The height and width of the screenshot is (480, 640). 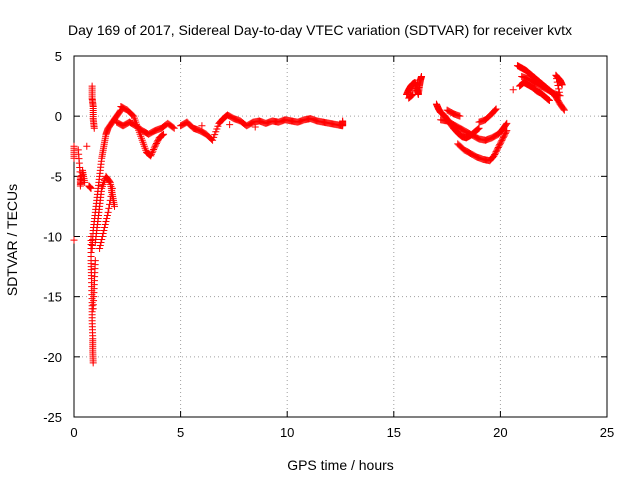 What do you see at coordinates (471, 132) in the screenshot?
I see `series-segment-17-20h` at bounding box center [471, 132].